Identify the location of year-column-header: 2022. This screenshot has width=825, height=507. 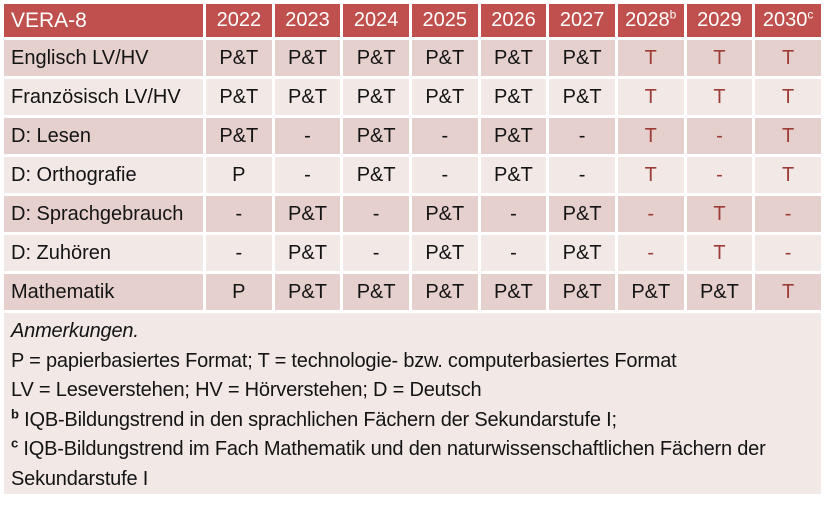
(239, 20).